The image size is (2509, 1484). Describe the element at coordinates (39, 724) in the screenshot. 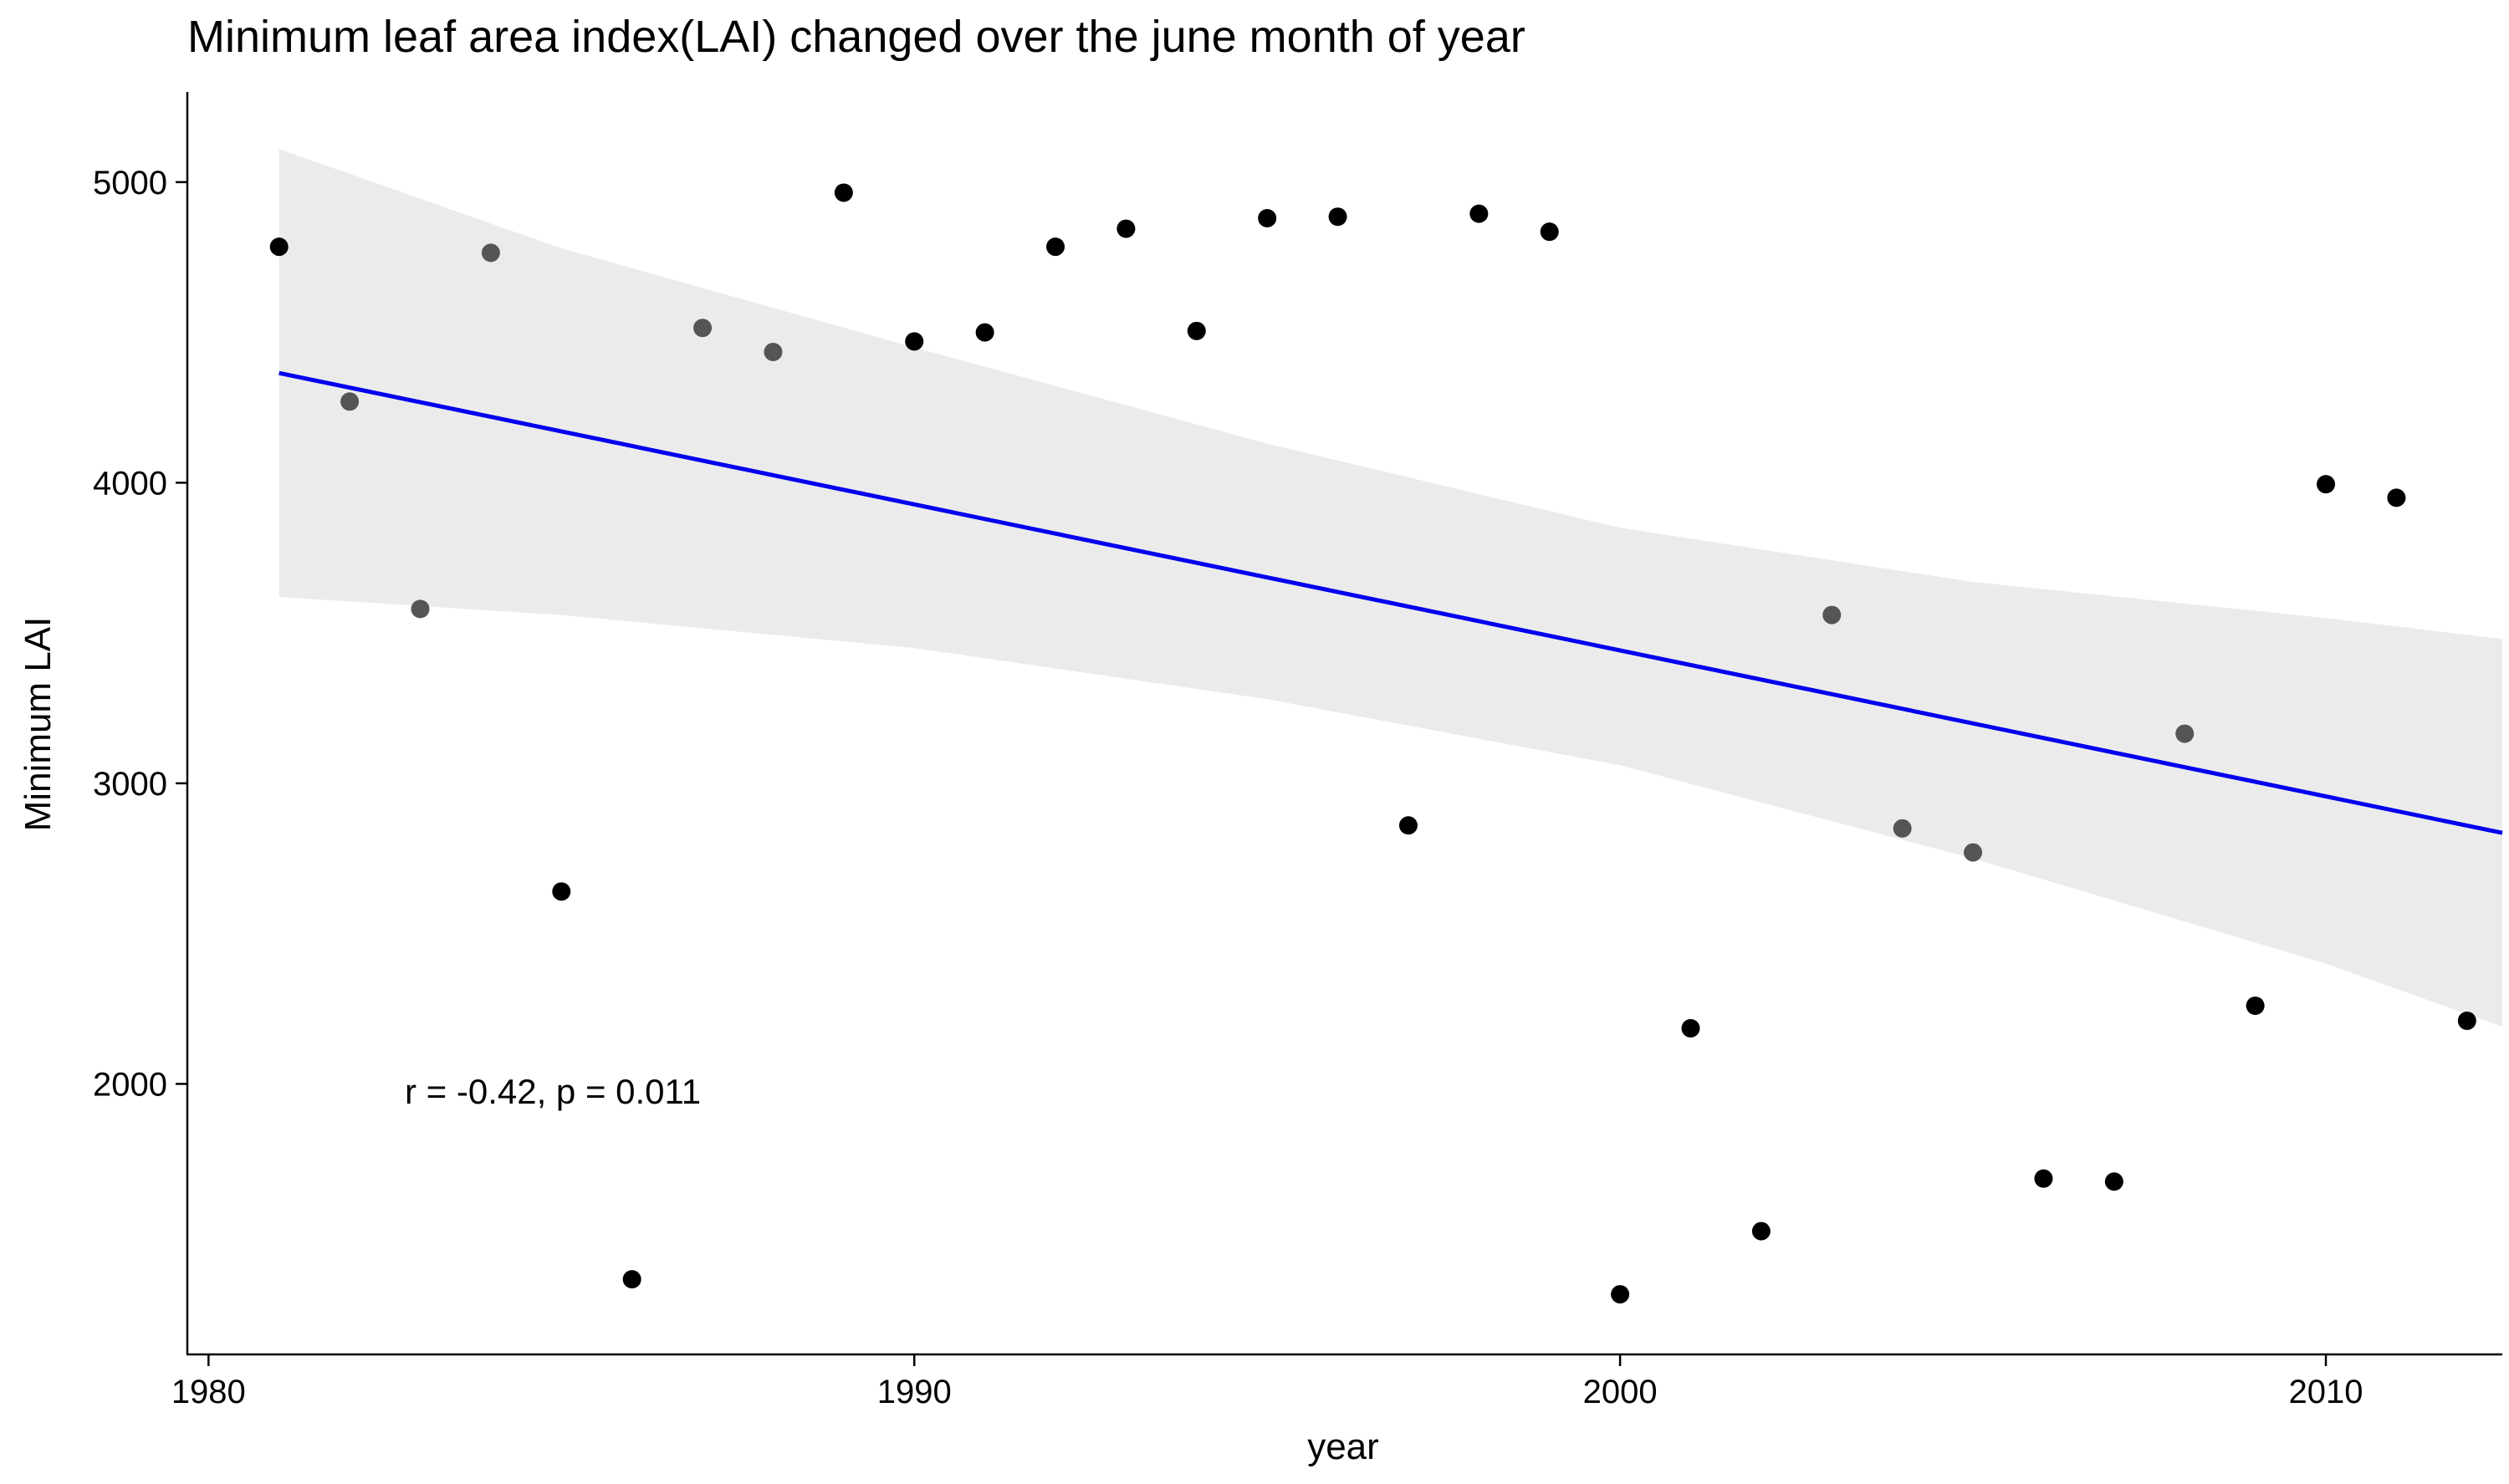

I see `y-axis-title: Minimum LAI` at that location.